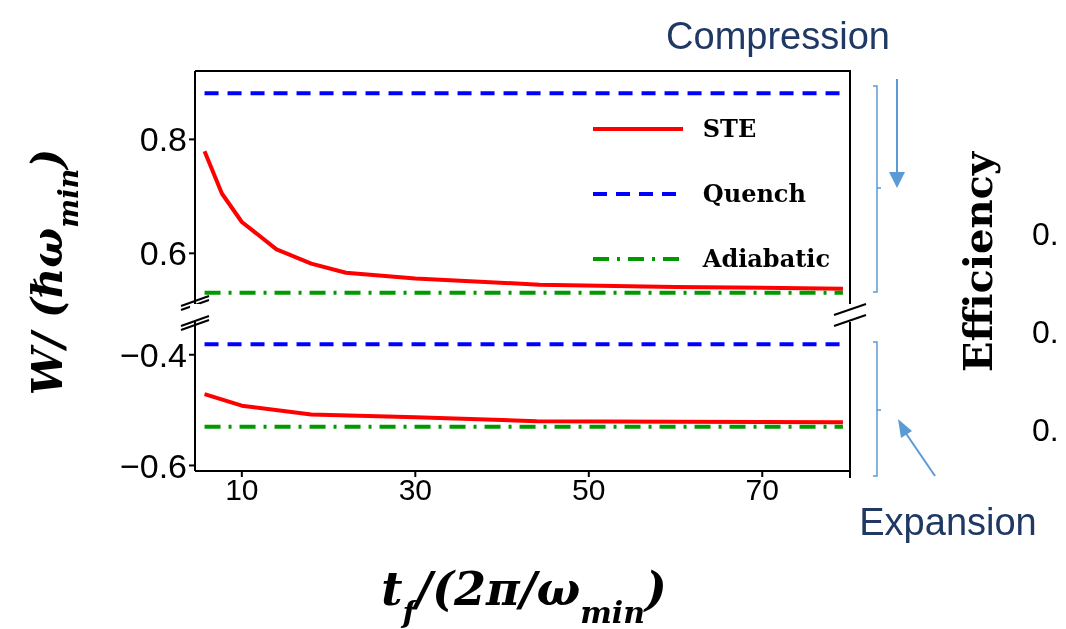 The height and width of the screenshot is (629, 1066). Describe the element at coordinates (778, 36) in the screenshot. I see `text: Compression` at that location.